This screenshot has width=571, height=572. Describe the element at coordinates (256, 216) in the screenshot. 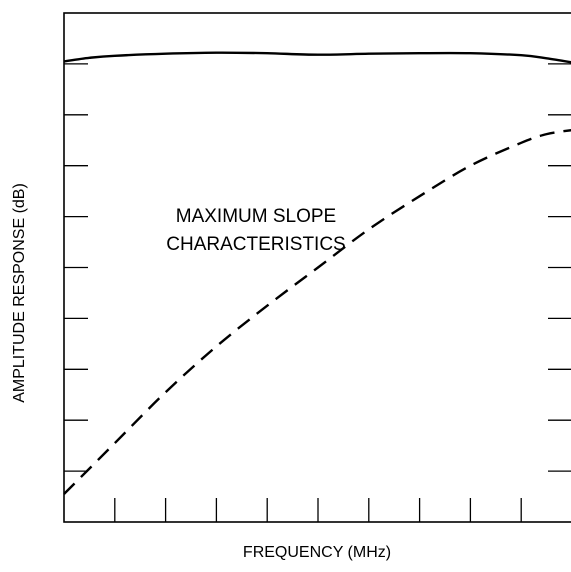

I see `annotation-line-1: MAXIMUM SLOPE` at that location.